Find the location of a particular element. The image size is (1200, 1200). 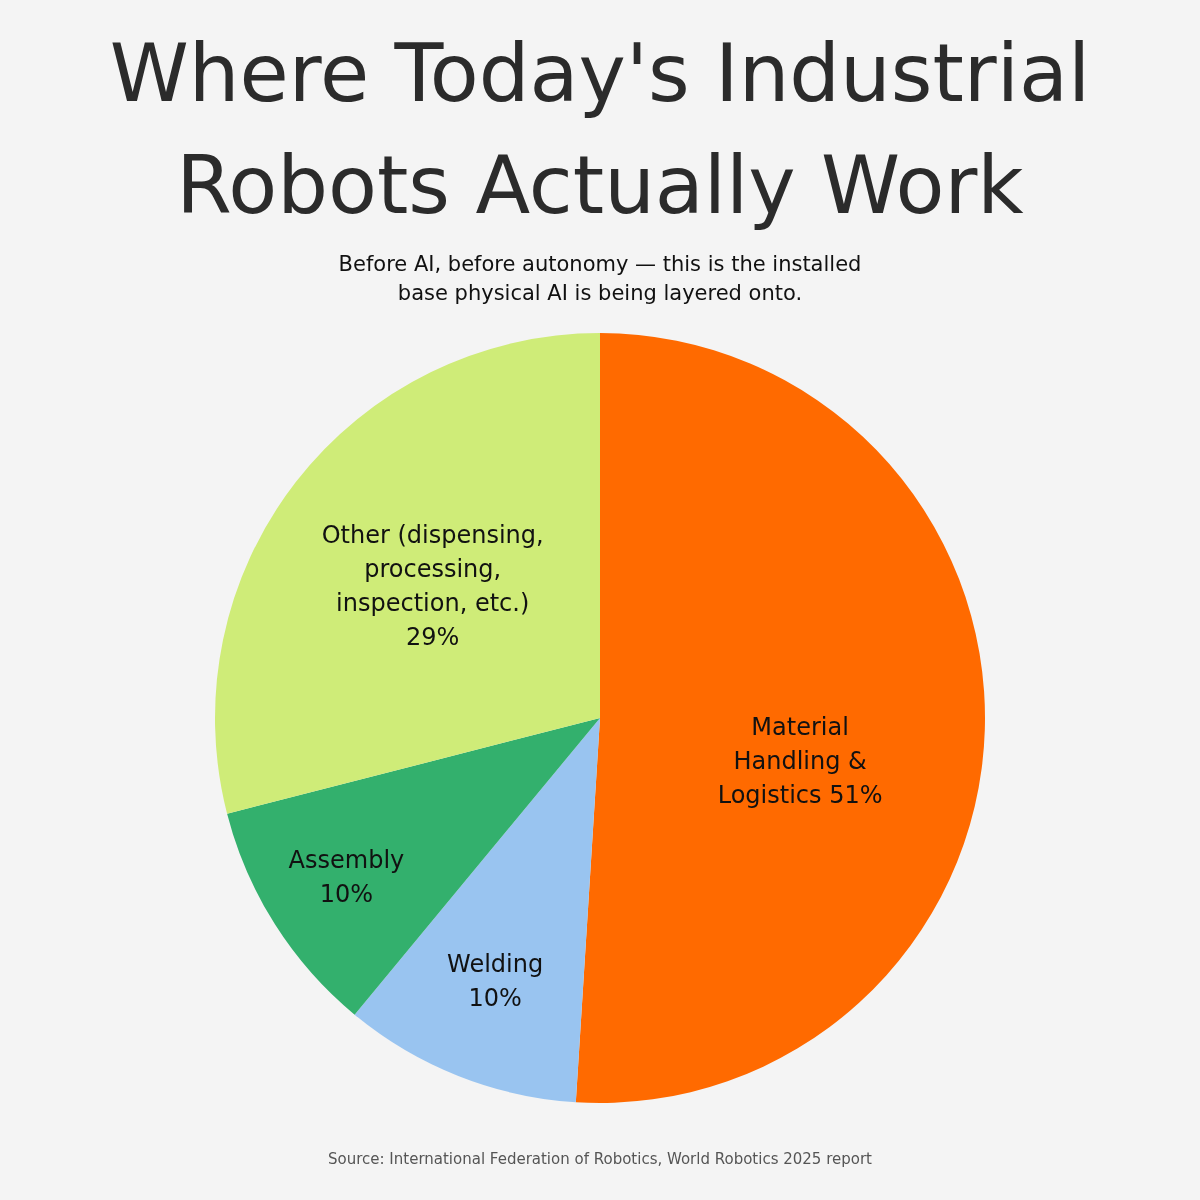

slice-label: Material Handling & Logistics 51% is located at coordinates (800, 760).